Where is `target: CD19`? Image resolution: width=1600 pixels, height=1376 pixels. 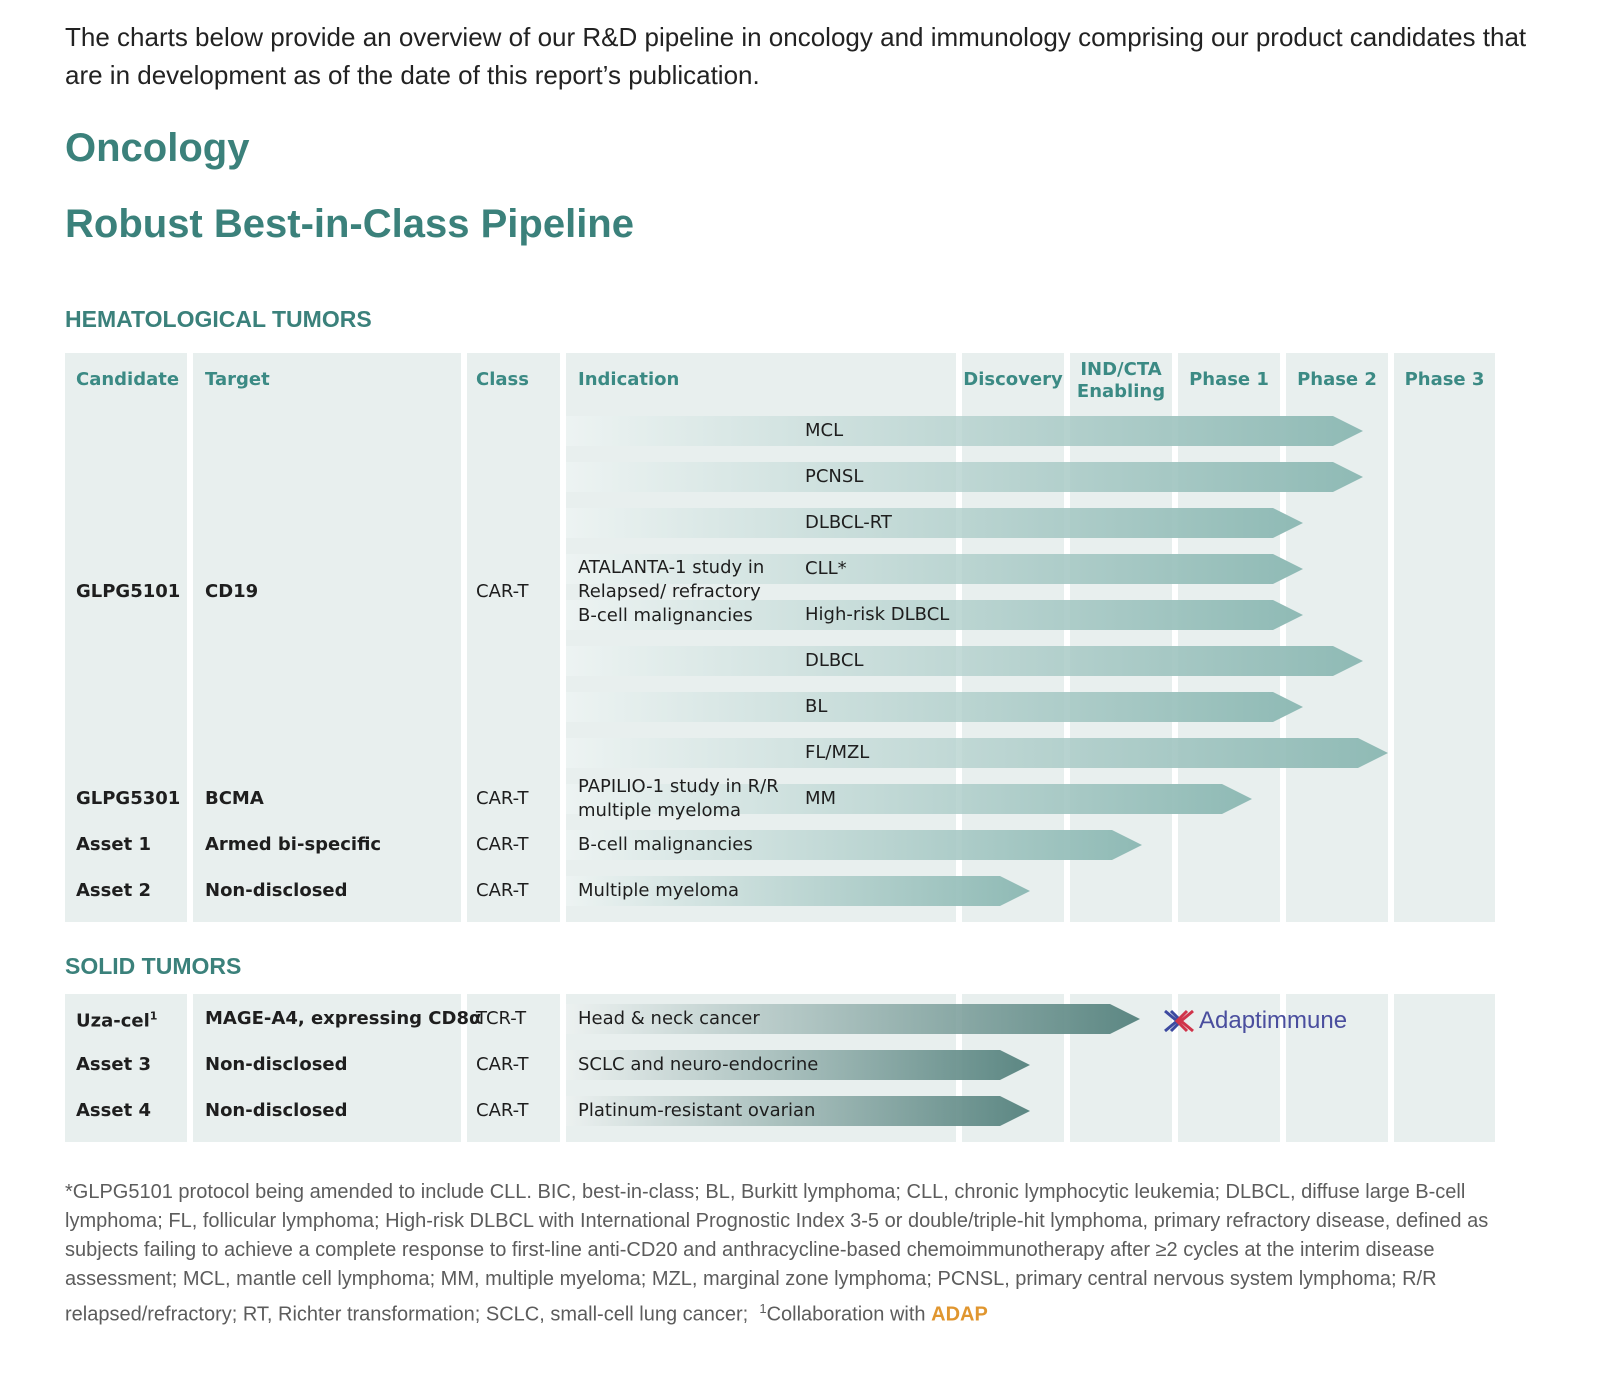 target: CD19 is located at coordinates (232, 591).